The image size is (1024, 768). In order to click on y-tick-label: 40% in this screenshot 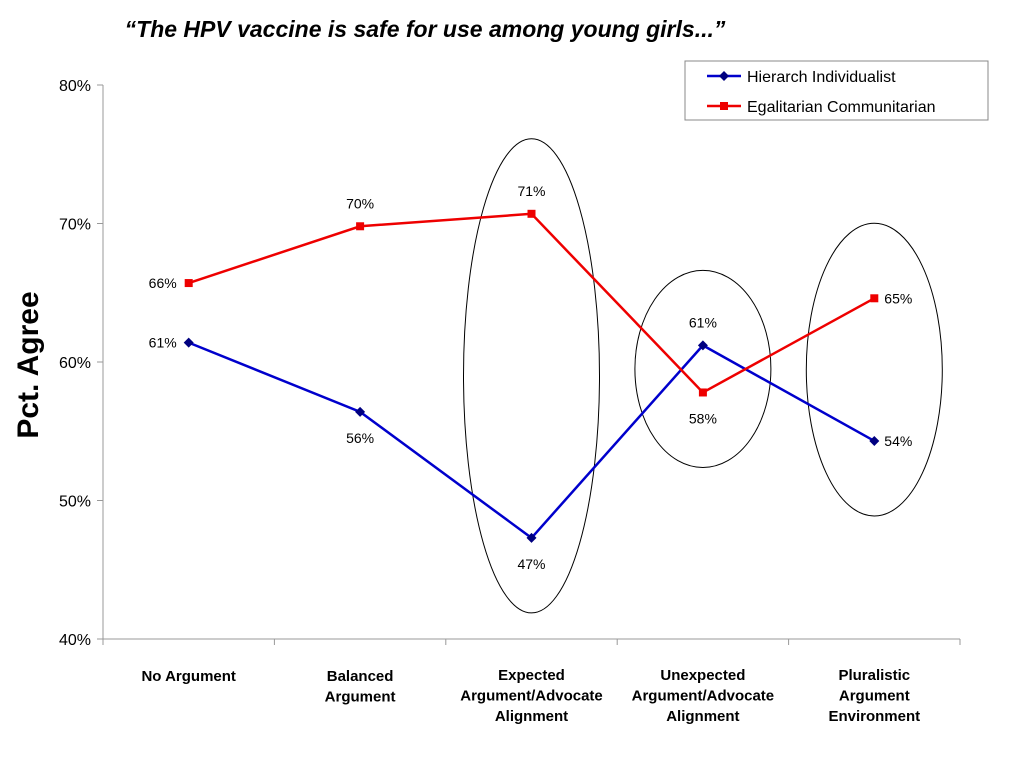, I will do `click(75, 640)`.